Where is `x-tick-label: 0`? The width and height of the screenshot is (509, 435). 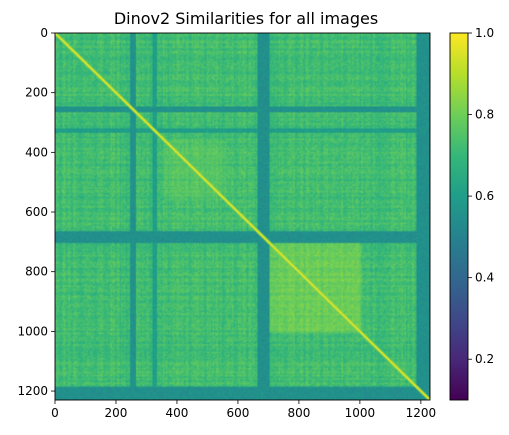 x-tick-label: 0 is located at coordinates (55, 413).